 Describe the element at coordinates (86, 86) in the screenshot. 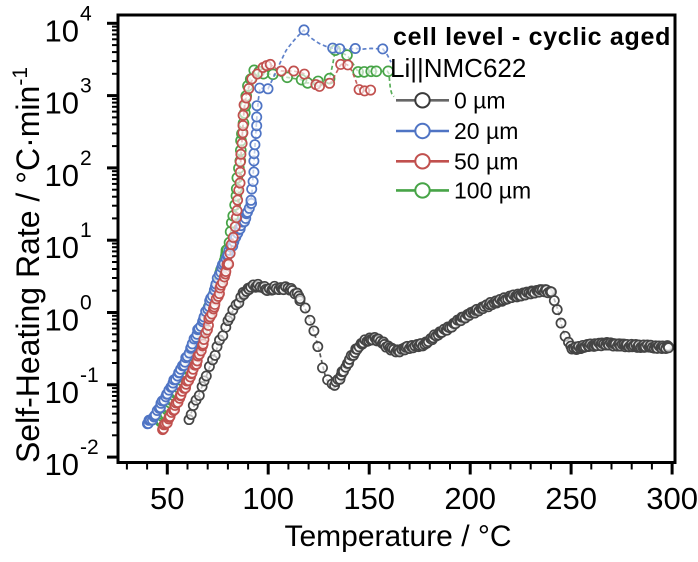

I see `svg-text: 3` at that location.